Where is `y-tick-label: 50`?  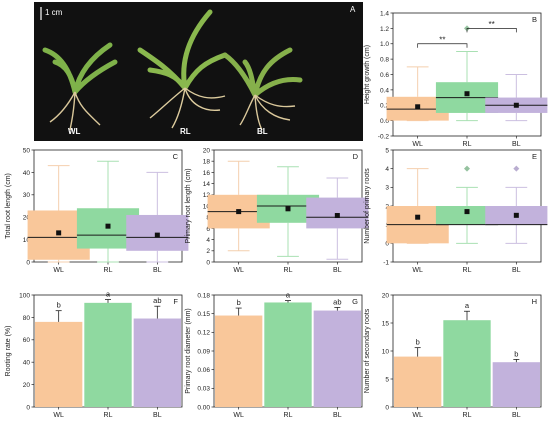 y-tick-label: 50 is located at coordinates (27, 150).